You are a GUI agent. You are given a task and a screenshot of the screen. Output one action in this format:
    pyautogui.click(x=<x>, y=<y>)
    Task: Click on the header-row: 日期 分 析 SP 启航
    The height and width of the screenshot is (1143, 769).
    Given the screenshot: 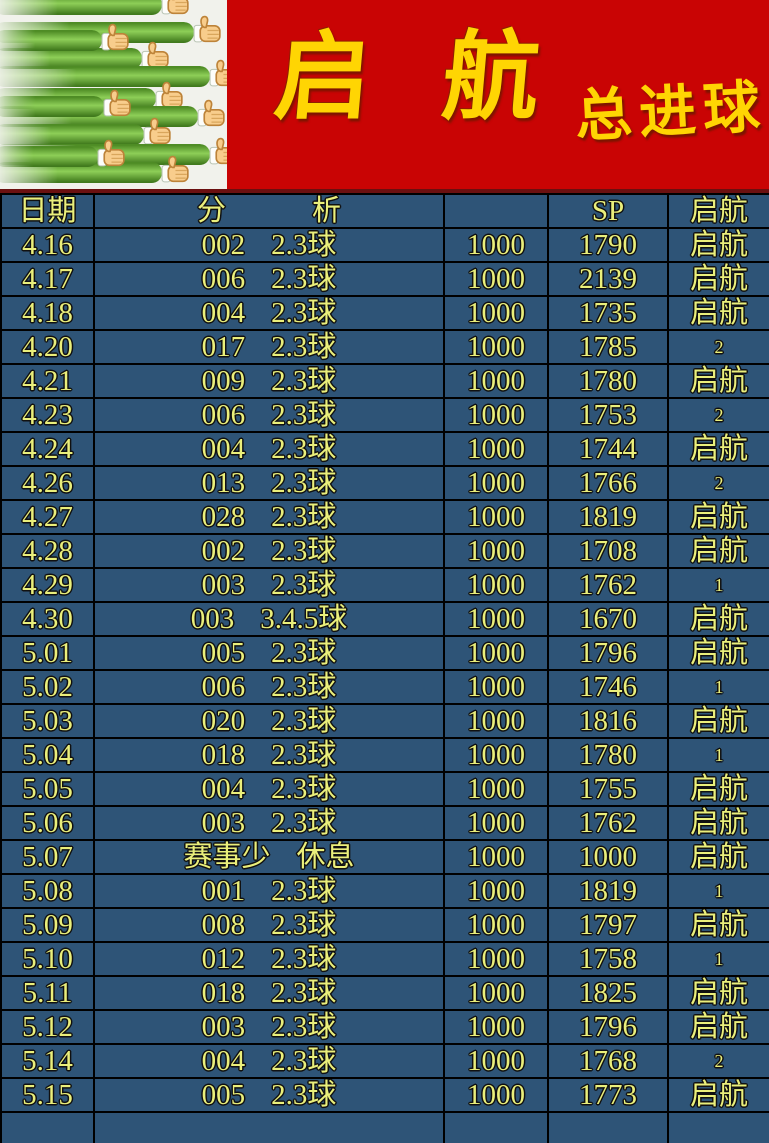 What is the action you would take?
    pyautogui.click(x=384, y=211)
    